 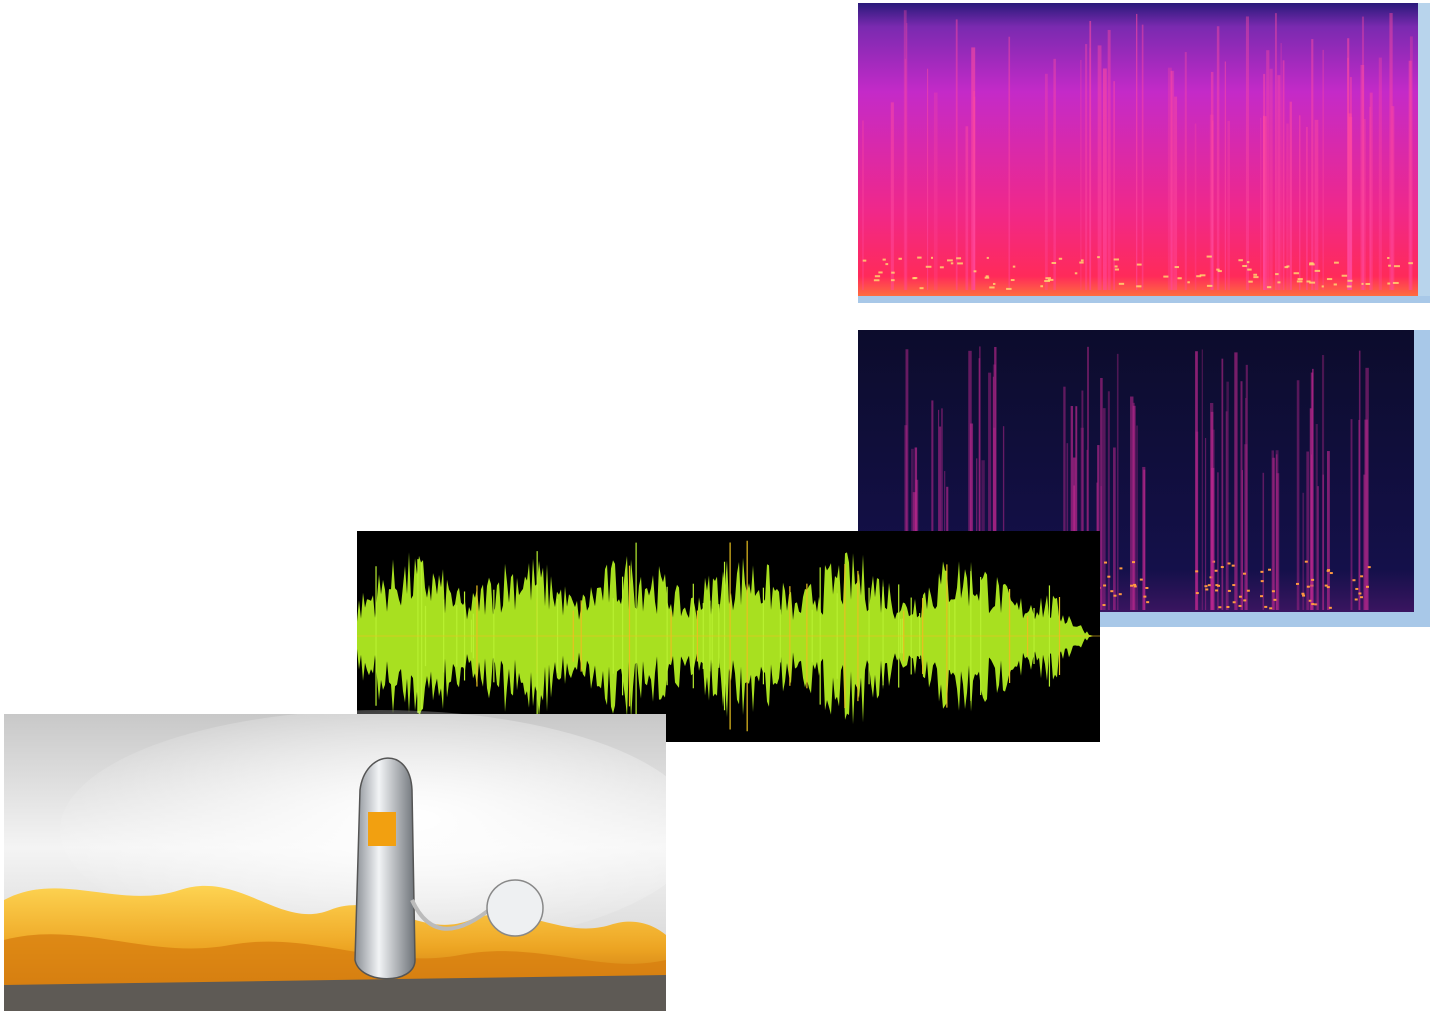 What do you see at coordinates (453, 915) in the screenshot?
I see `wire` at bounding box center [453, 915].